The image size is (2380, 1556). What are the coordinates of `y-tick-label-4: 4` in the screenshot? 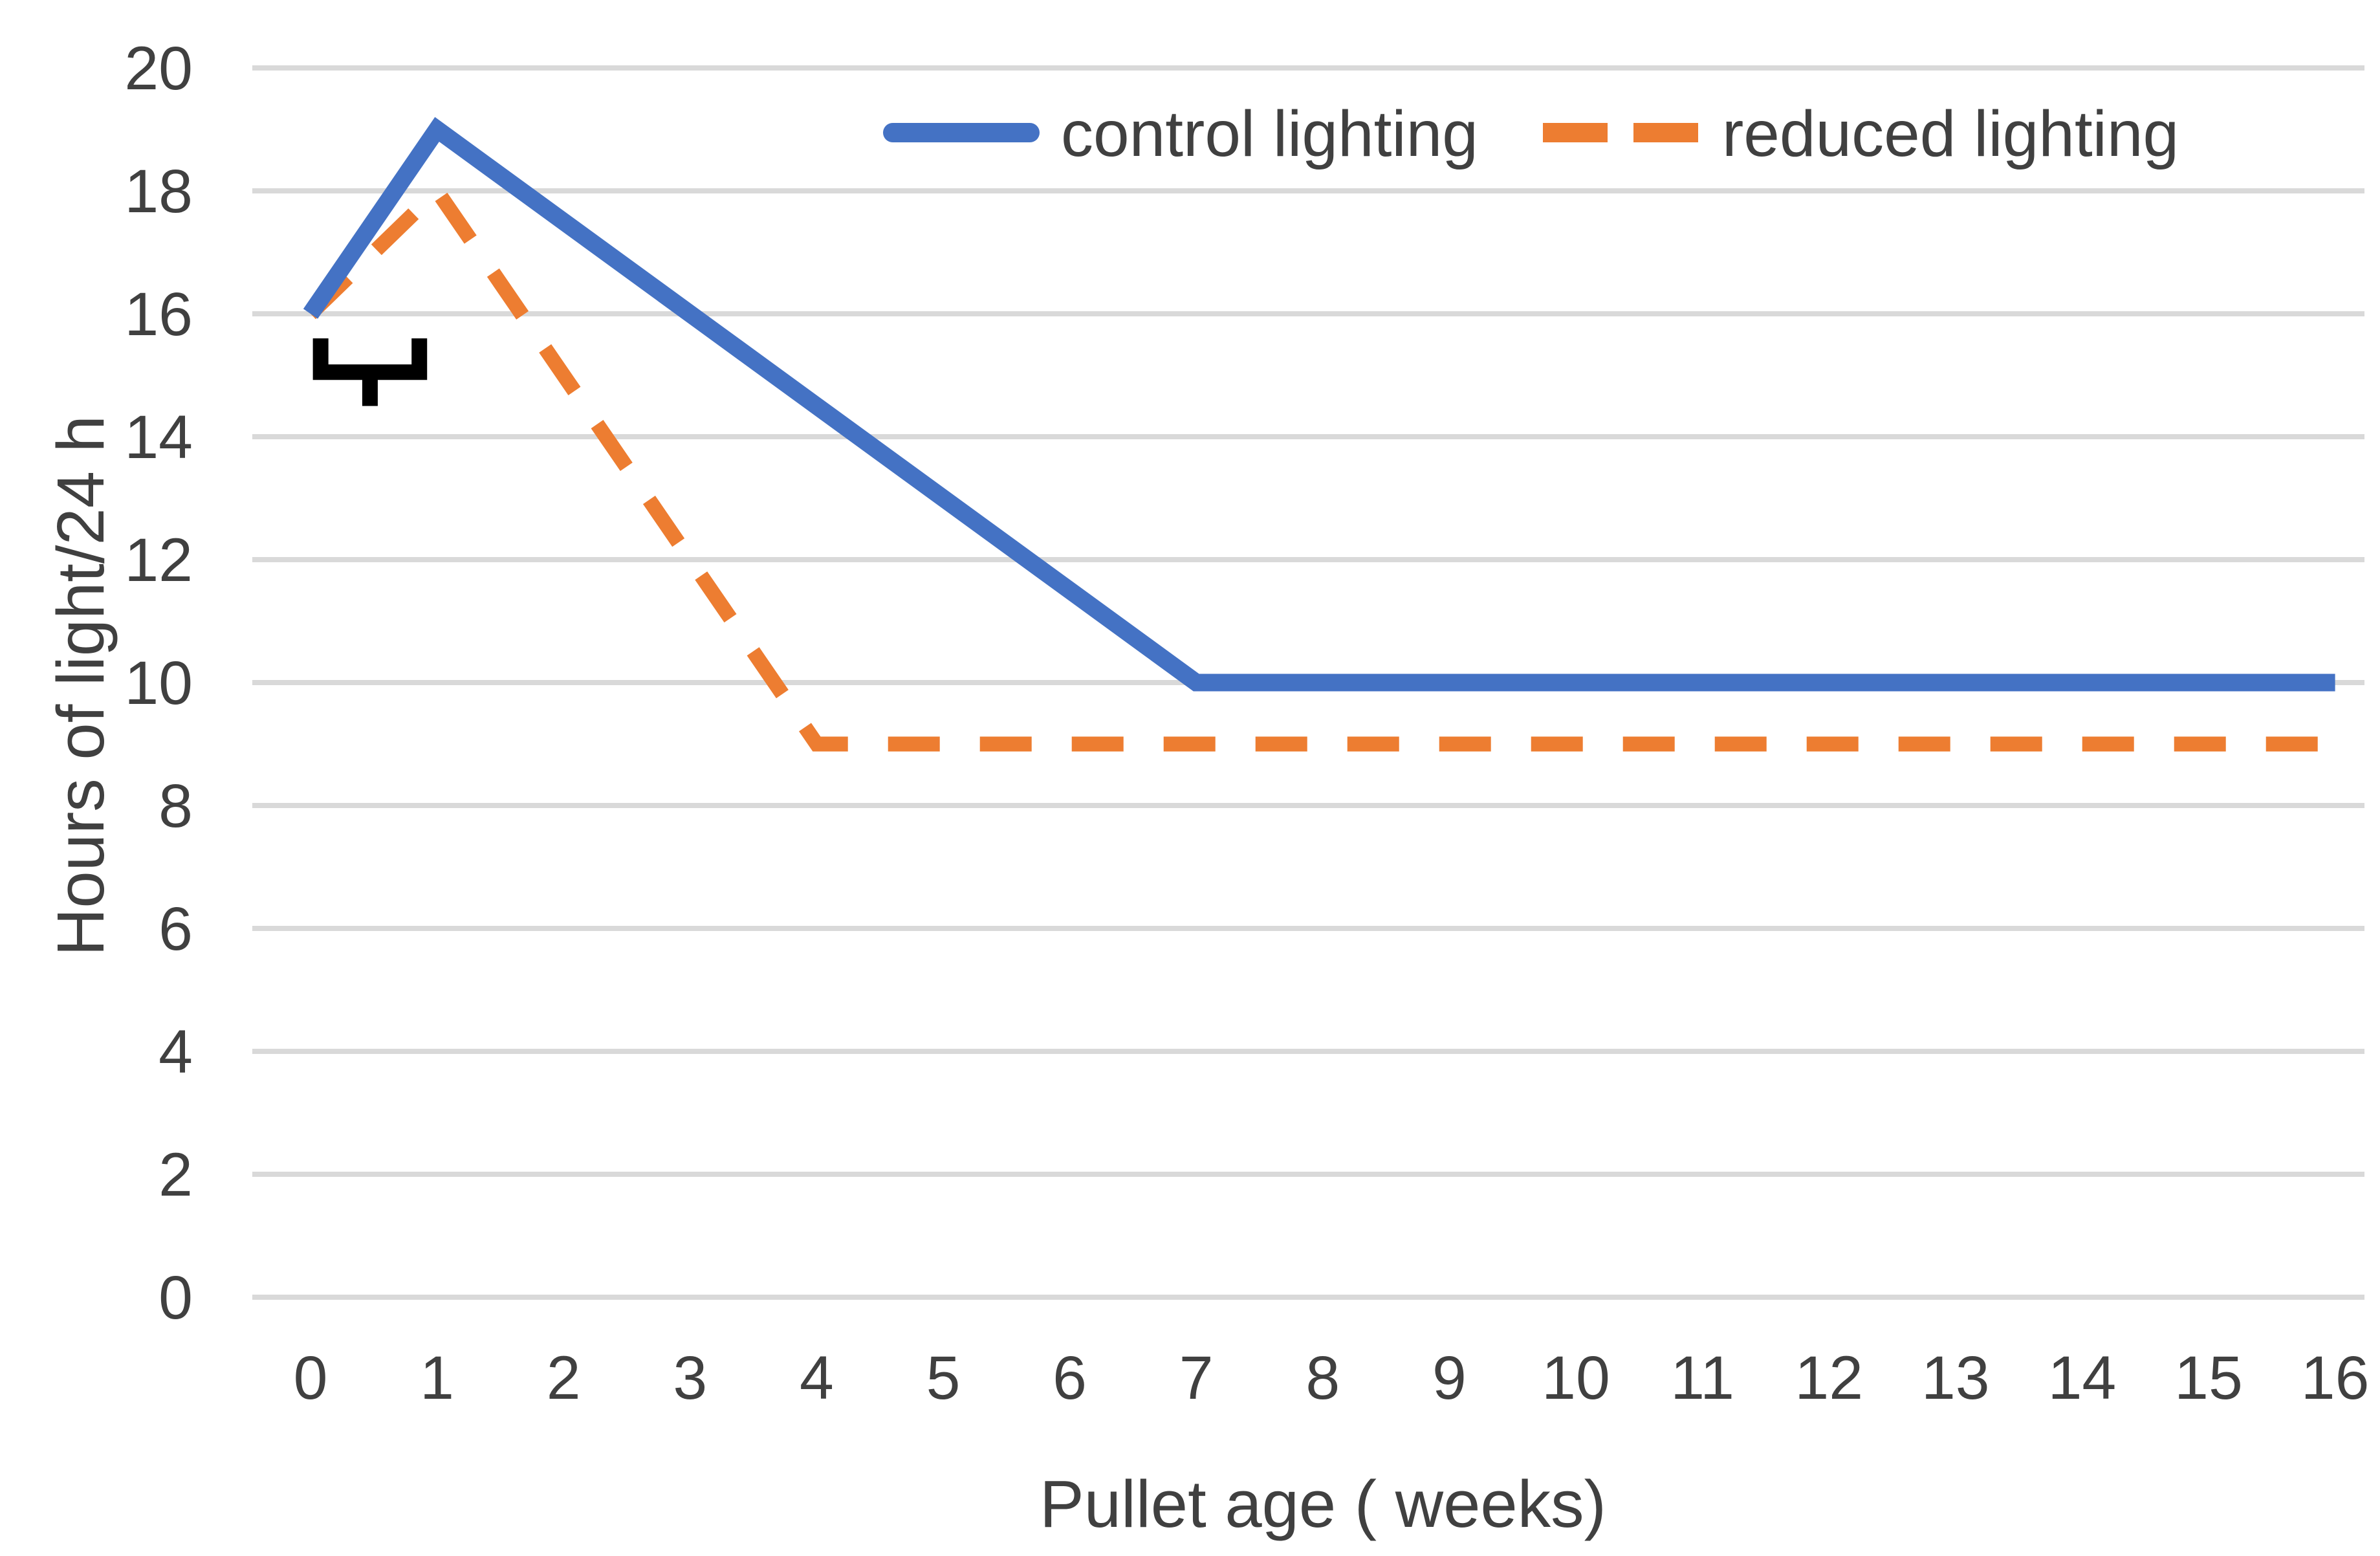 It's located at (175, 1052).